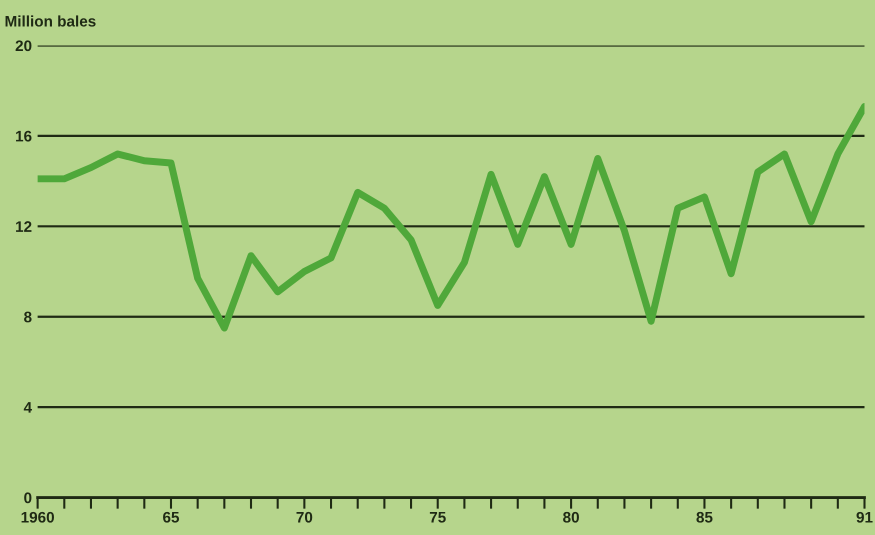  Describe the element at coordinates (38, 517) in the screenshot. I see `x-tick-label: 1960` at that location.